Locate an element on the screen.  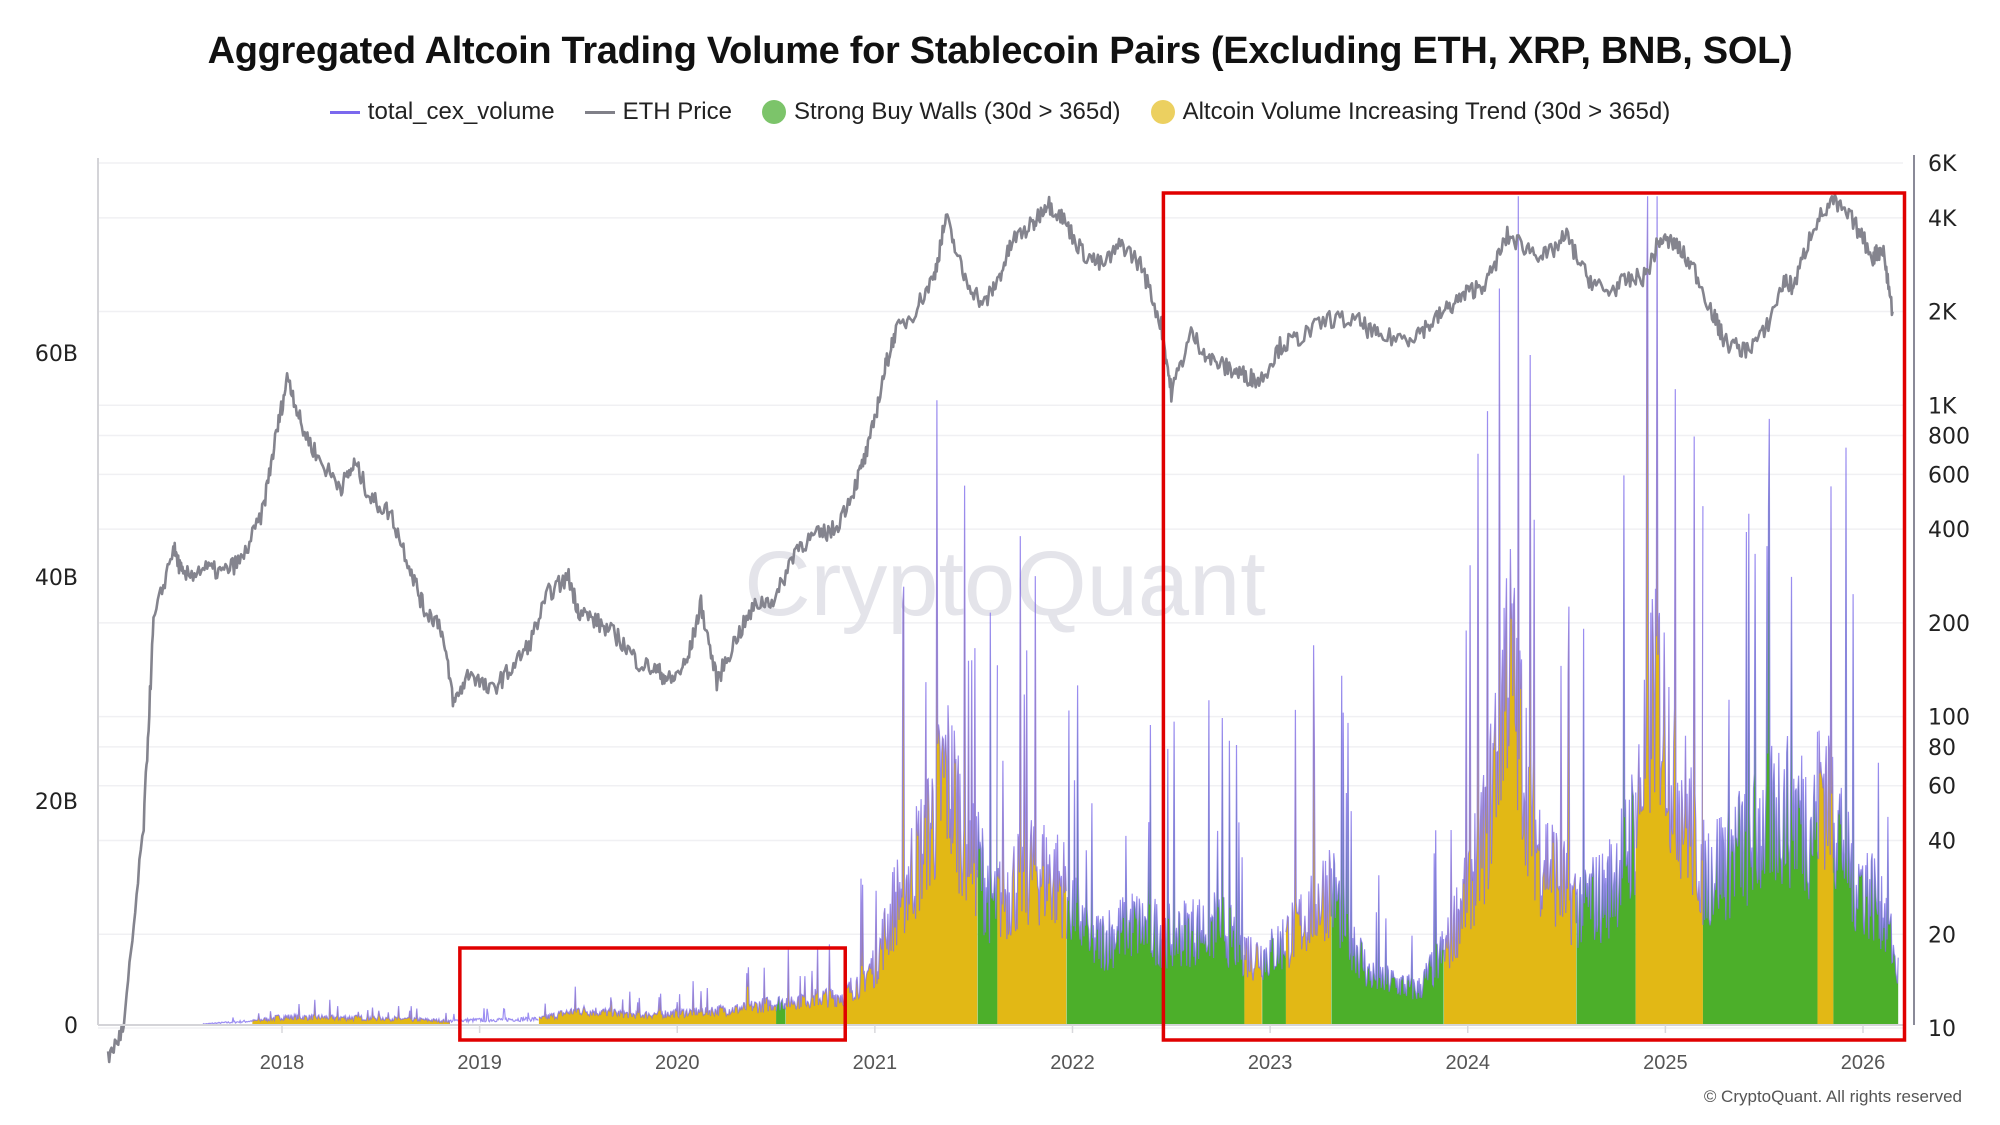
highlight-box is located at coordinates (652, 994).